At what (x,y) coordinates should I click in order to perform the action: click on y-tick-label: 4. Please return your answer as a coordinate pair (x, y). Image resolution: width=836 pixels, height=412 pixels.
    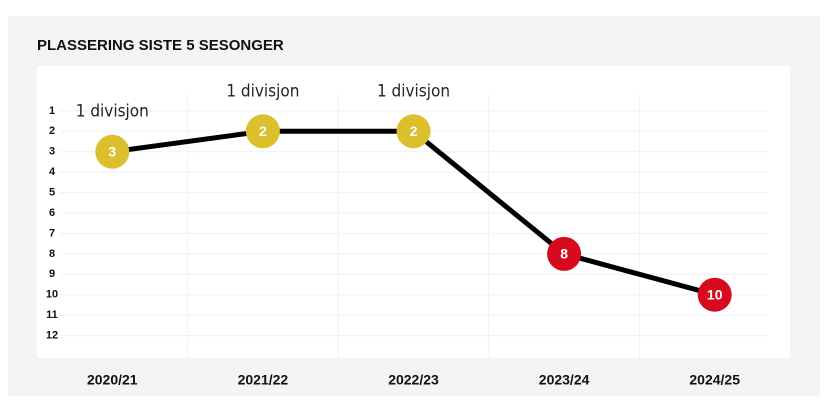
    Looking at the image, I should click on (52, 172).